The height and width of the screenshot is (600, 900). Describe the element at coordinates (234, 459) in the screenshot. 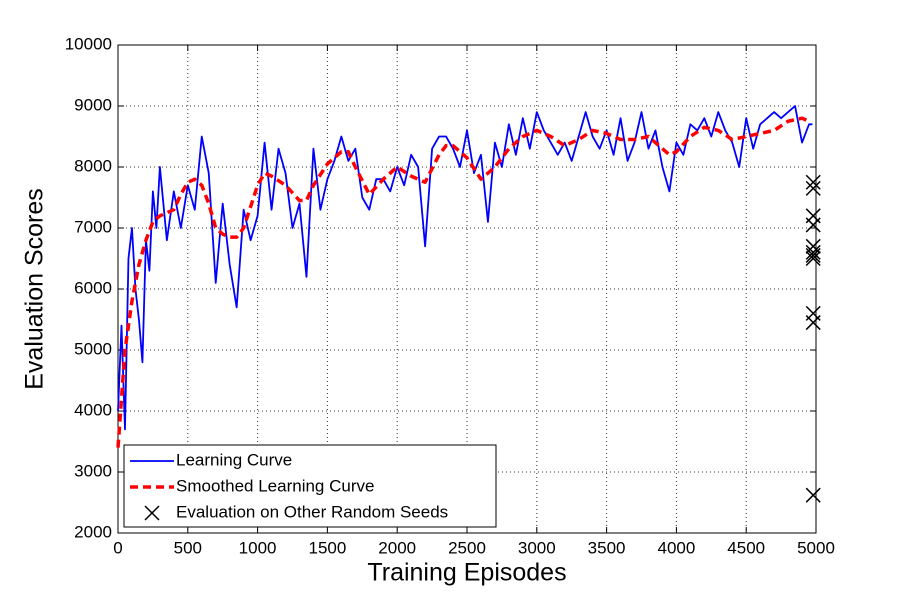

I see `legend-label: Learning Curve` at that location.